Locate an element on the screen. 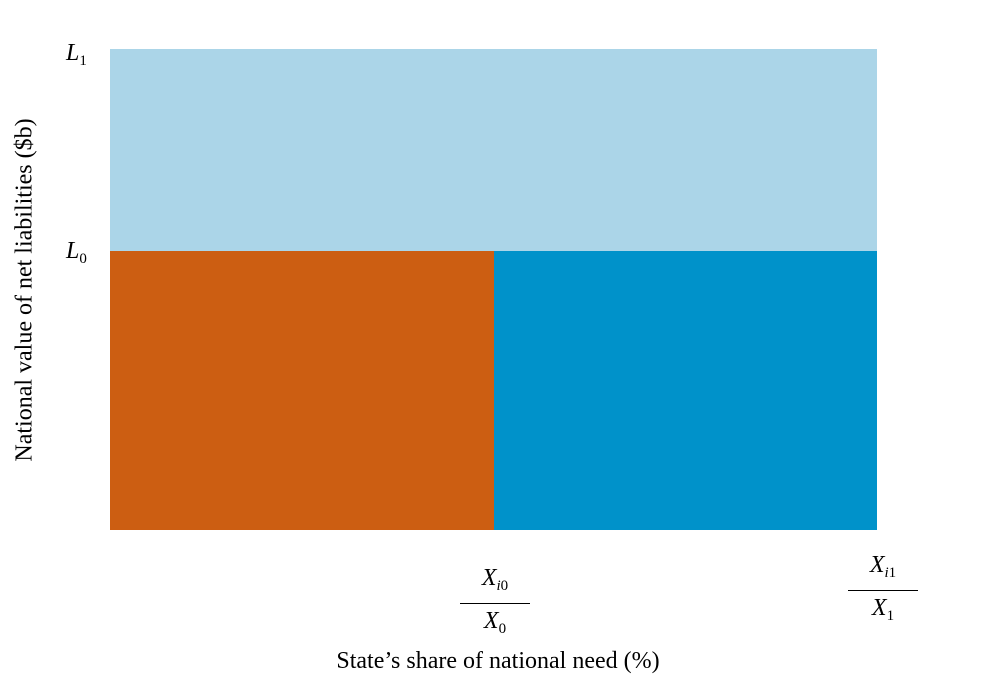 This screenshot has height=693, width=996. x-tick-1-numerator: Xi1 is located at coordinates (883, 570).